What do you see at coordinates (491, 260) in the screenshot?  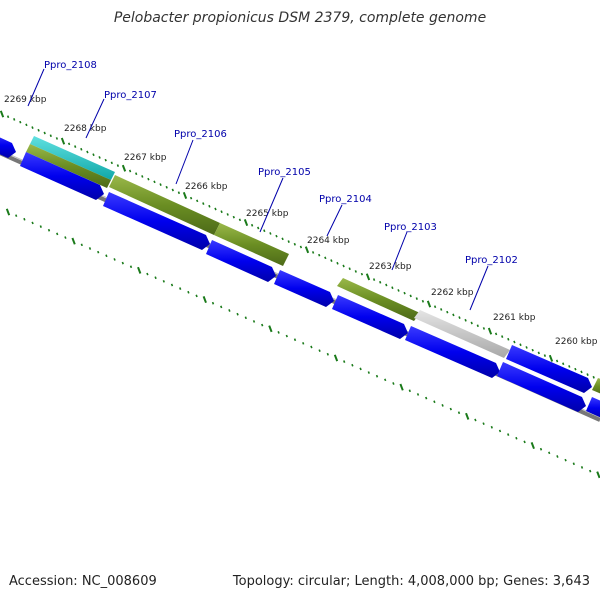 I see `gene-label: Ppro_2102` at bounding box center [491, 260].